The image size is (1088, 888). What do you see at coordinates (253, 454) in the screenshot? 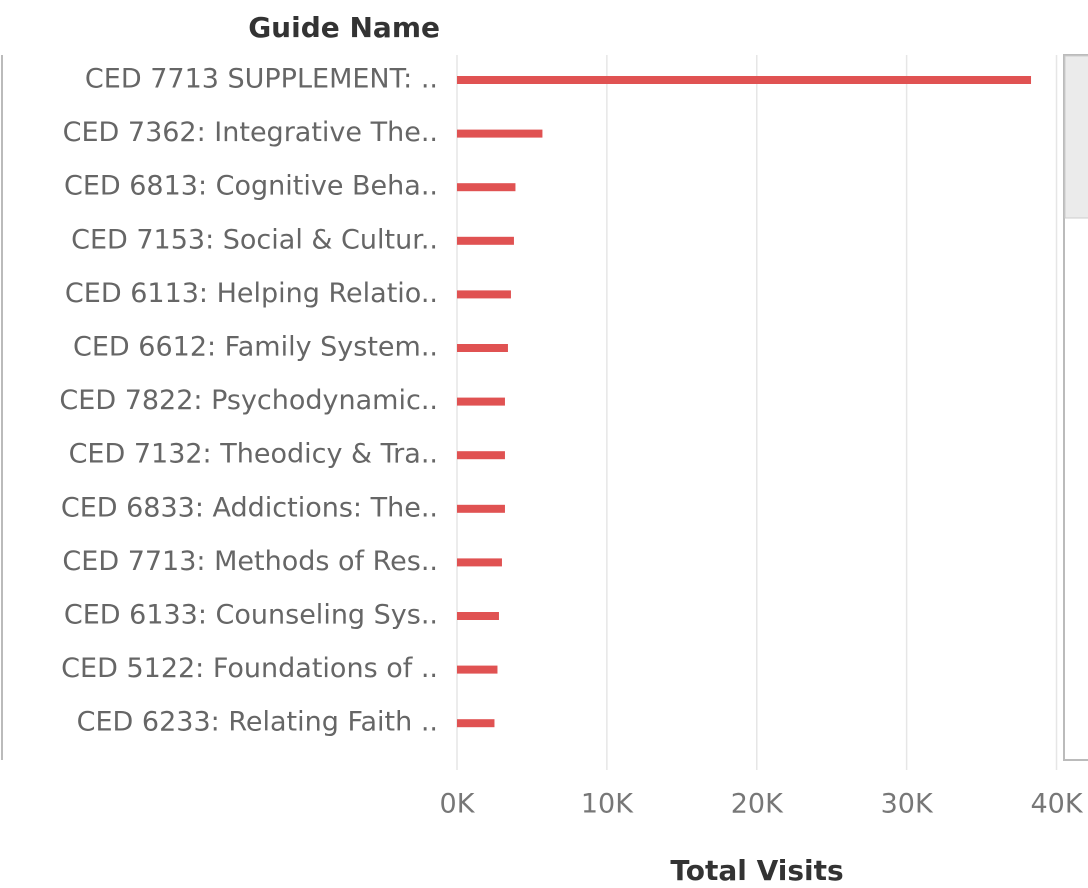
I see `y-tick-label: CED 7132: Theodicy & Tra..` at bounding box center [253, 454].